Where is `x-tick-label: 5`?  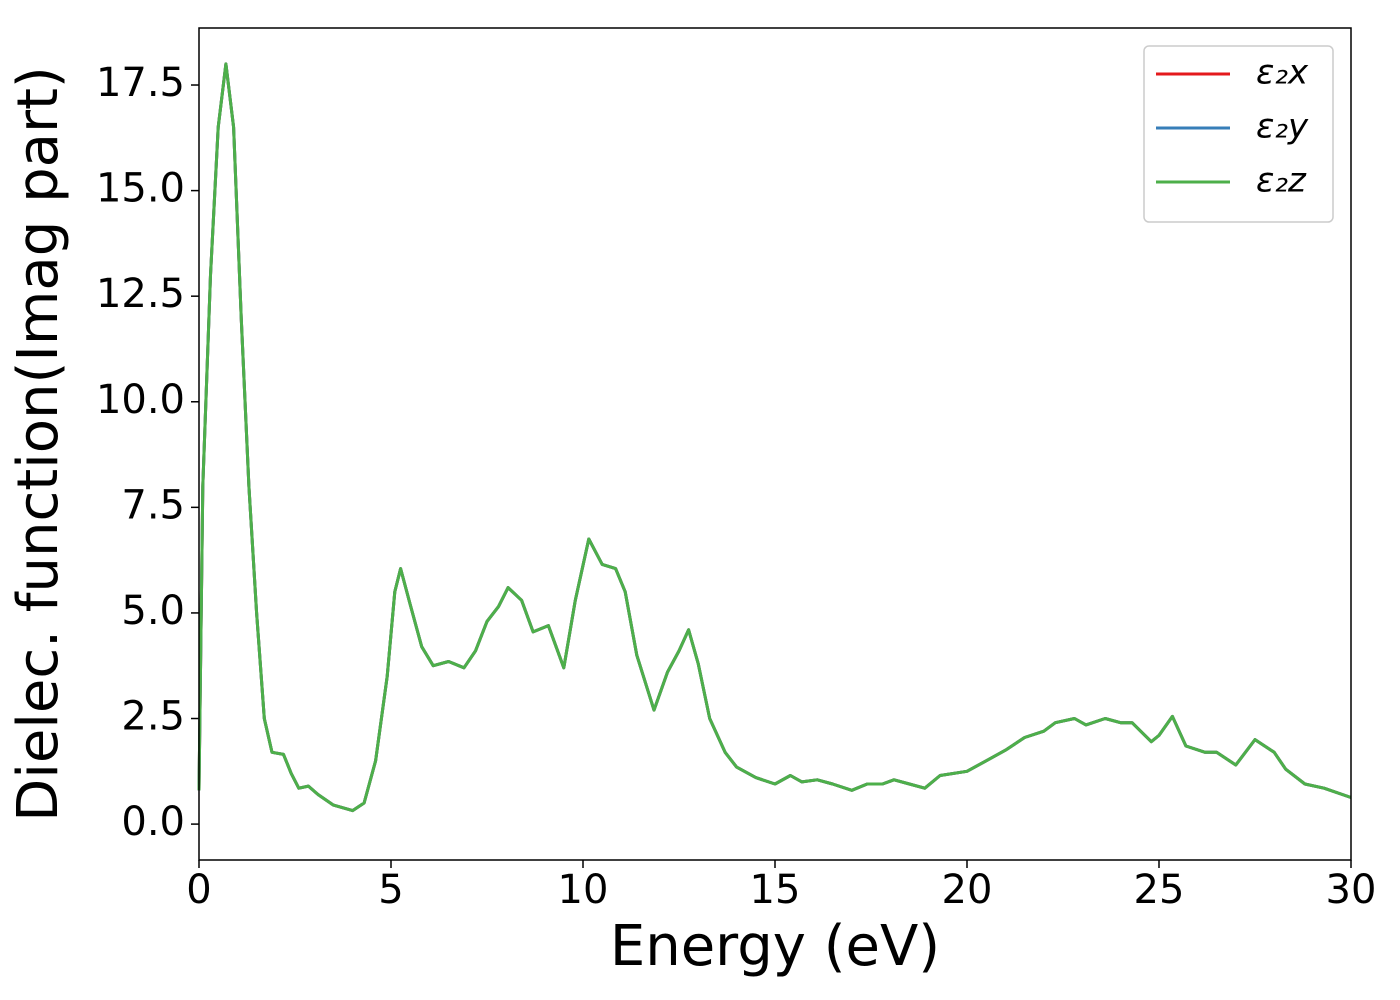
x-tick-label: 5 is located at coordinates (390, 890).